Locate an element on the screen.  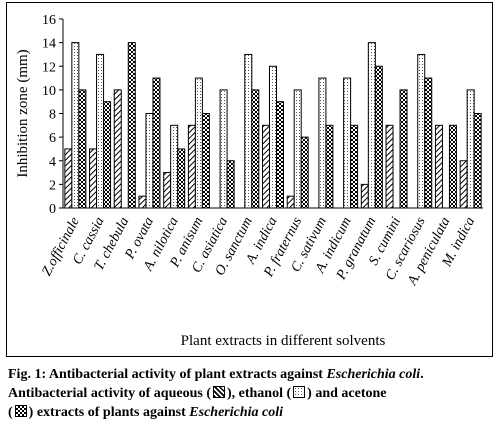
caption-text-c: ) and acetone is located at coordinates (347, 393).